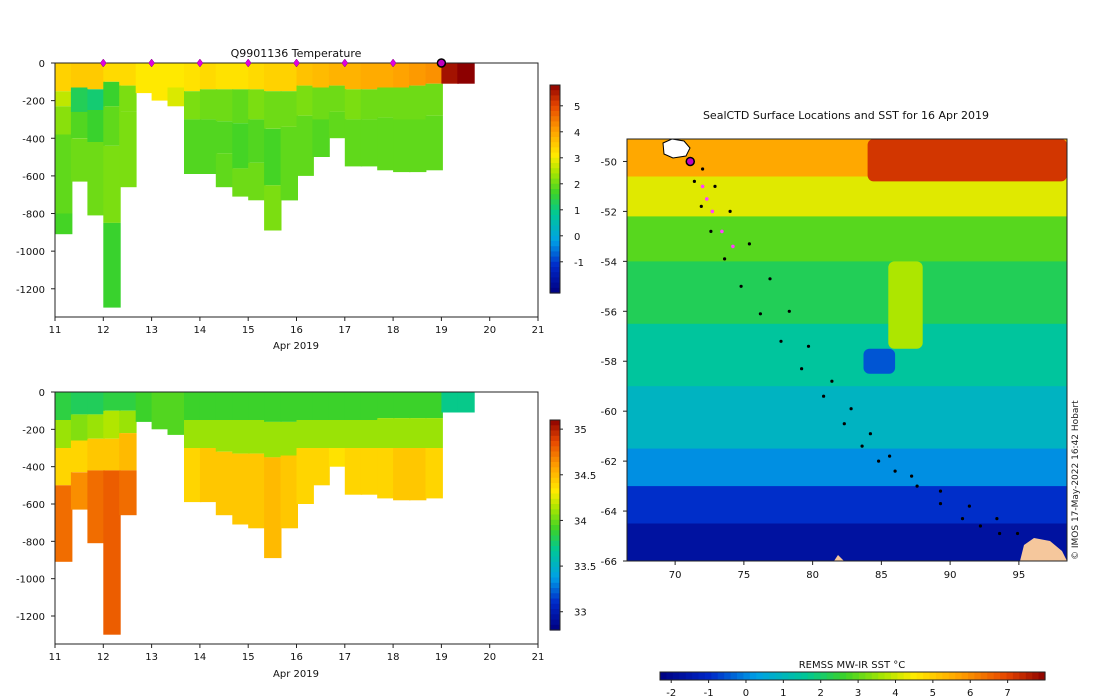  I want to click on lat-tick-label: -66, so click(609, 562).